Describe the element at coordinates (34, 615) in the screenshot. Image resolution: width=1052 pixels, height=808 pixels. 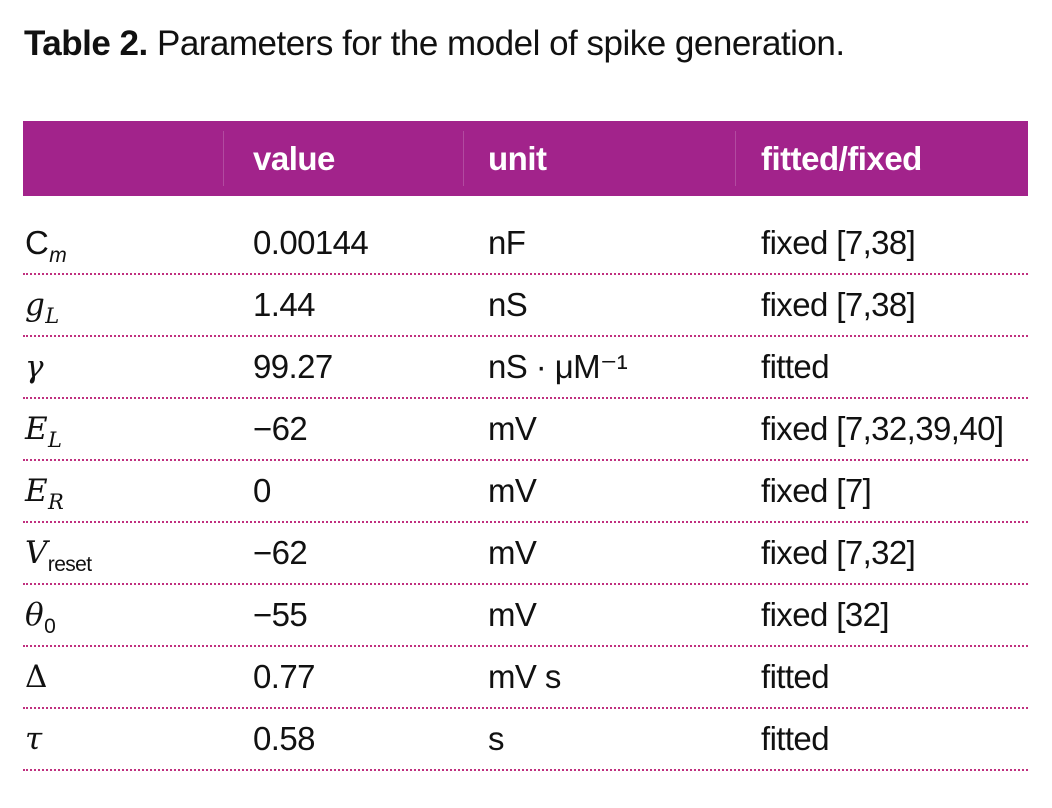
I see `param-symbol-base: θ` at that location.